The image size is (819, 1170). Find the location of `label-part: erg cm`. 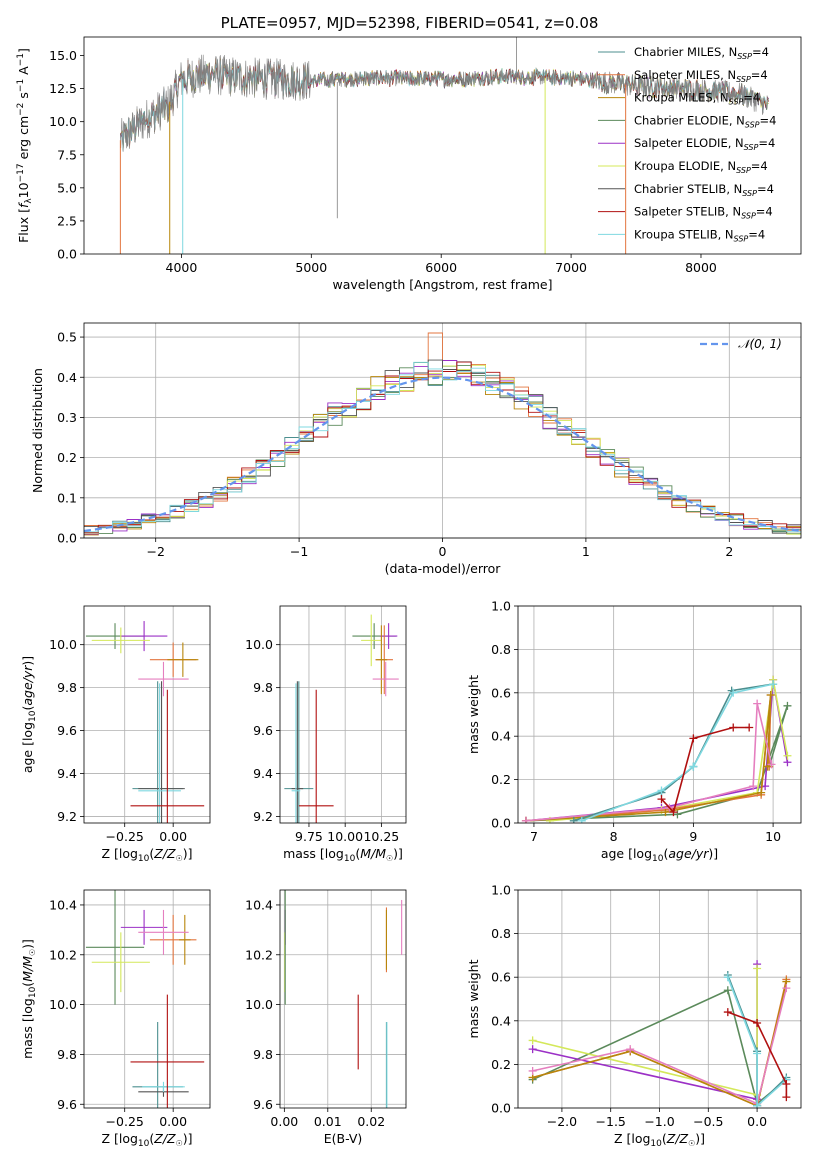

label-part: erg cm is located at coordinates (23, 140).